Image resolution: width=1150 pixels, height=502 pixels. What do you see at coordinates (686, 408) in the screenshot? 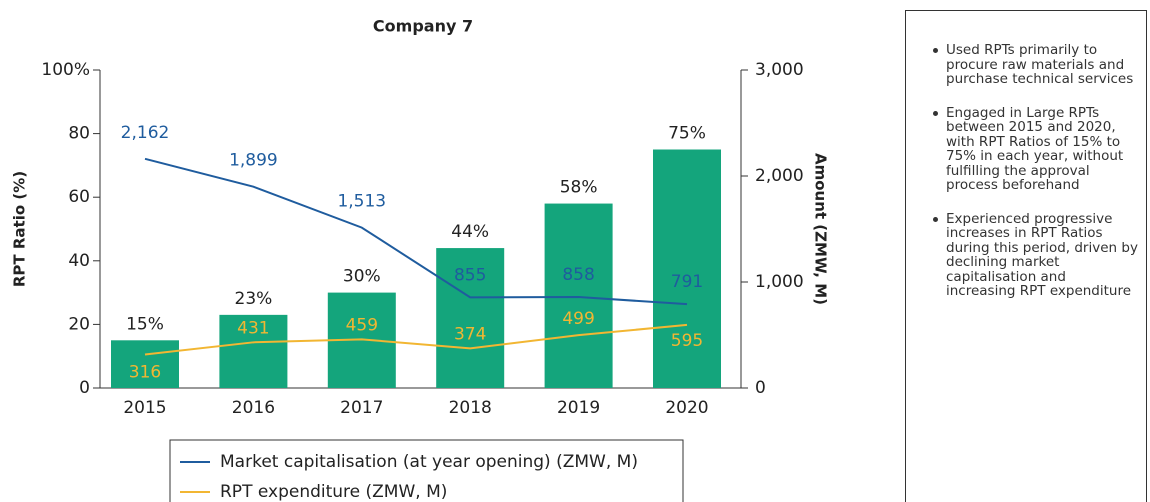
I see `x-tick-label: 2020` at bounding box center [686, 408].